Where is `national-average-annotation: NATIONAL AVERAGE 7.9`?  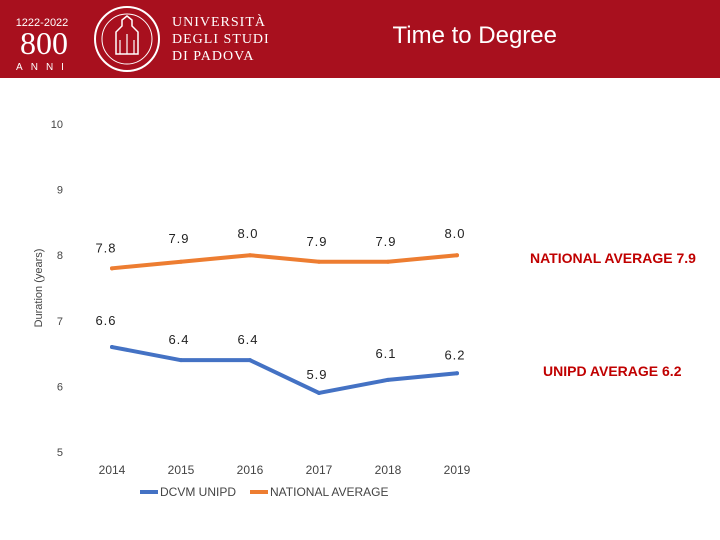 national-average-annotation: NATIONAL AVERAGE 7.9 is located at coordinates (613, 258).